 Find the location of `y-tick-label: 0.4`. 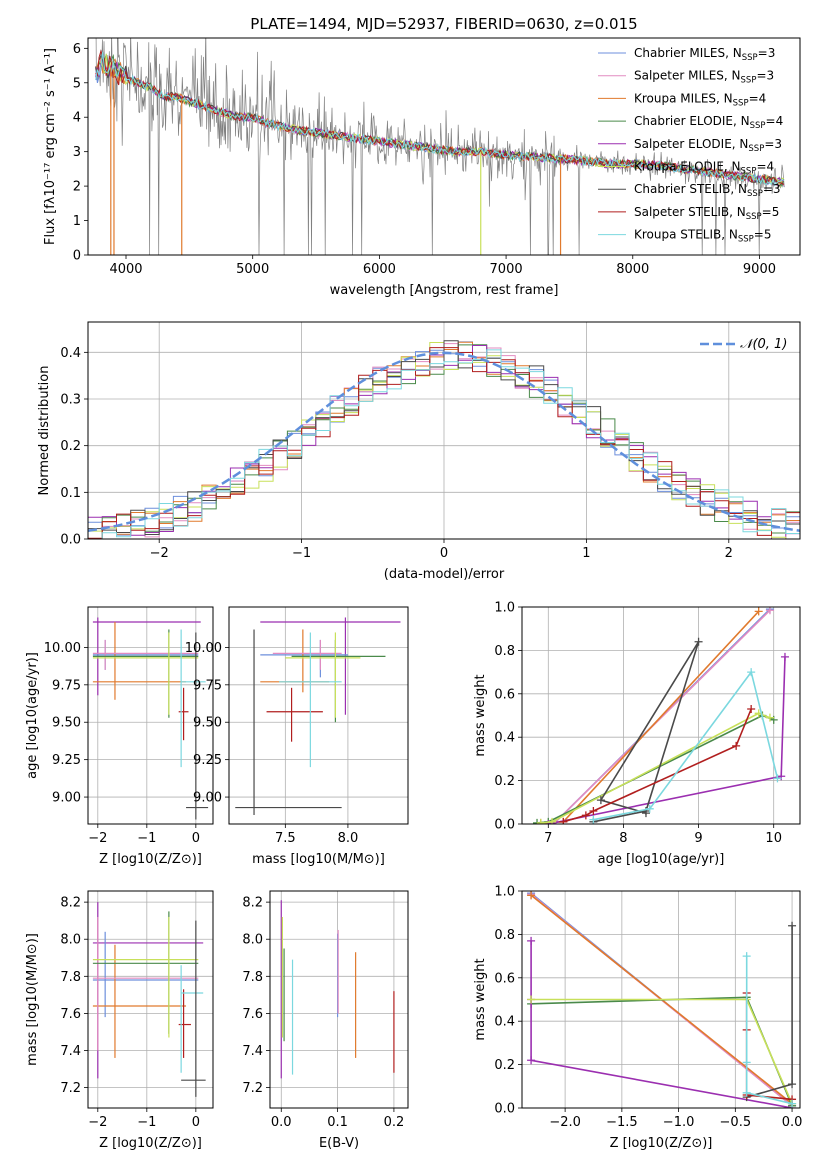

y-tick-label: 0.4 is located at coordinates (504, 738).